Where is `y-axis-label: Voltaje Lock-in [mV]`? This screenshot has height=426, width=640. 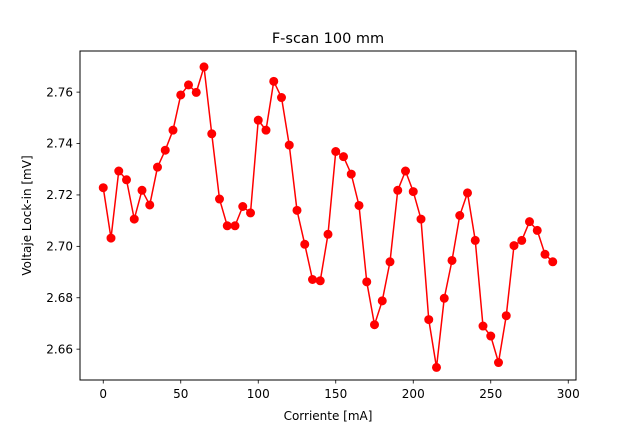
y-axis-label: Voltaje Lock-in [mV] is located at coordinates (27, 215).